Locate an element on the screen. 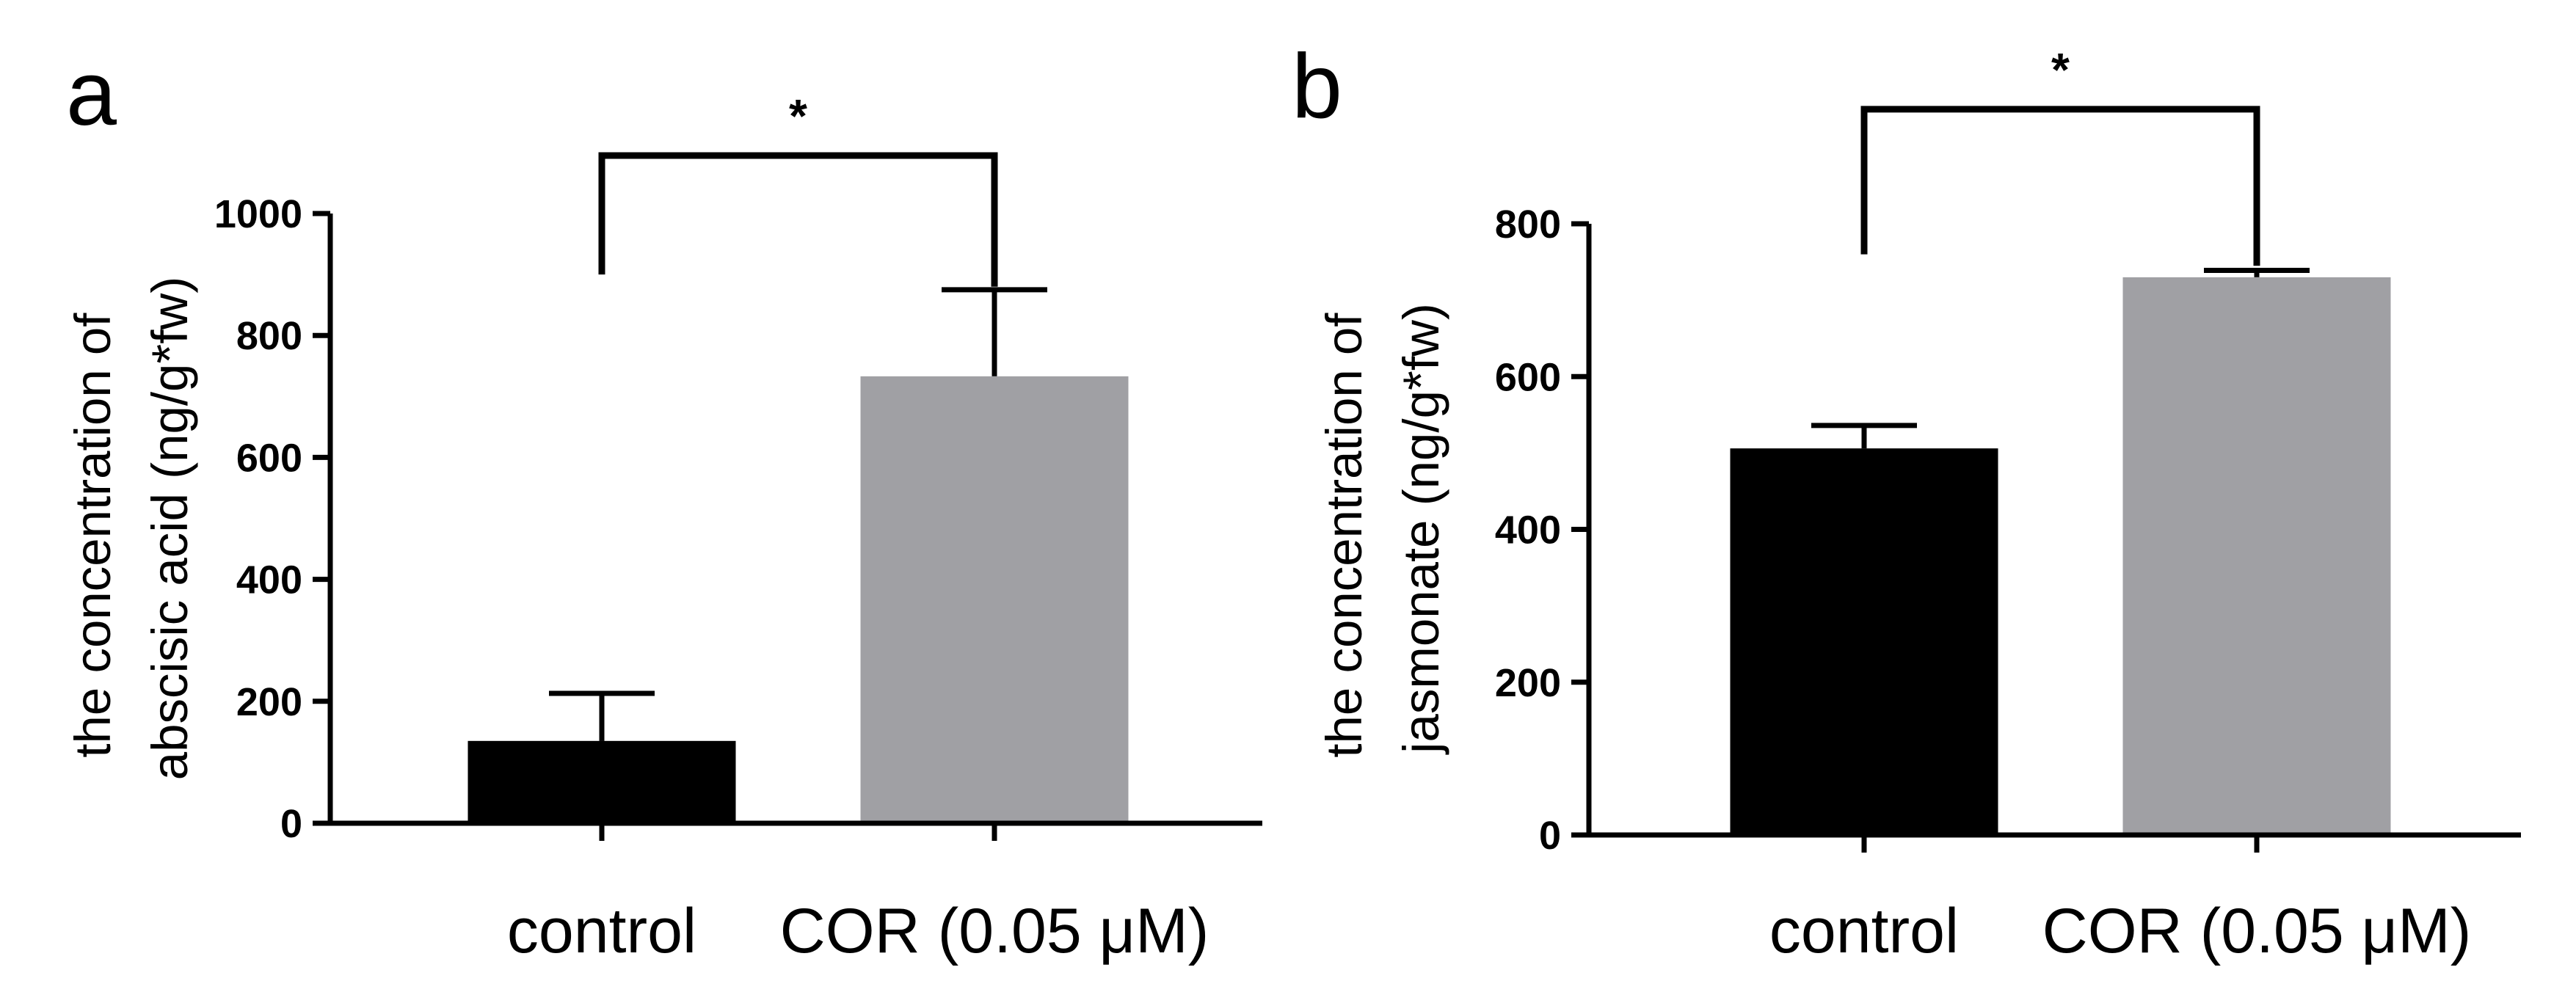 The height and width of the screenshot is (1003, 2576). y-tick-labels: 0 200 400 600 800 is located at coordinates (1528, 530).